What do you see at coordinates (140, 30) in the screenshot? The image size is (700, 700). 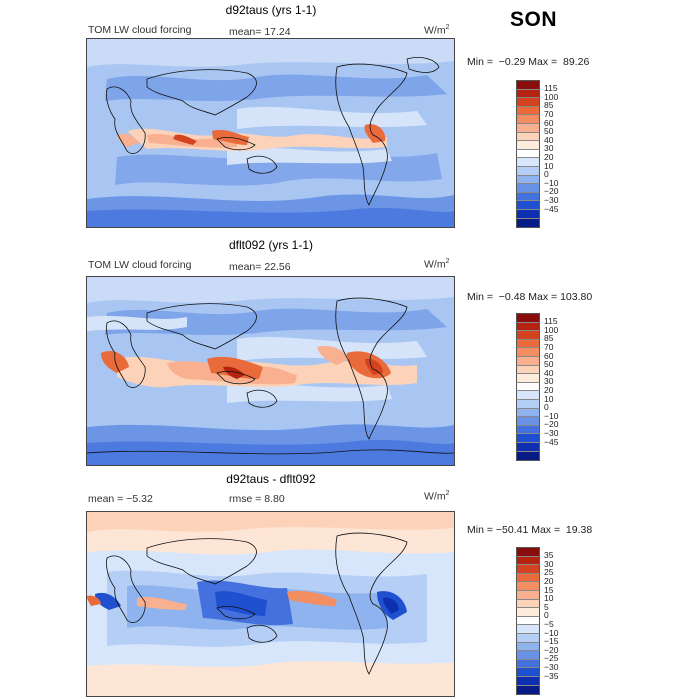 I see `panel-1-left-label: TOM LW cloud forcing` at bounding box center [140, 30].